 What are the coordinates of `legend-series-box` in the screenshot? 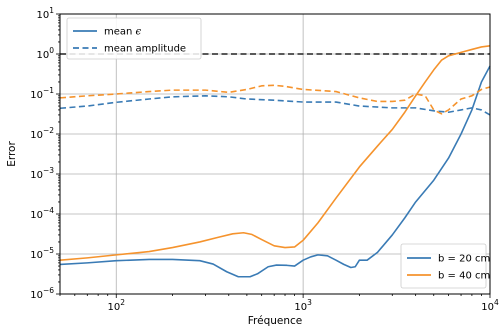 It's located at (443, 266).